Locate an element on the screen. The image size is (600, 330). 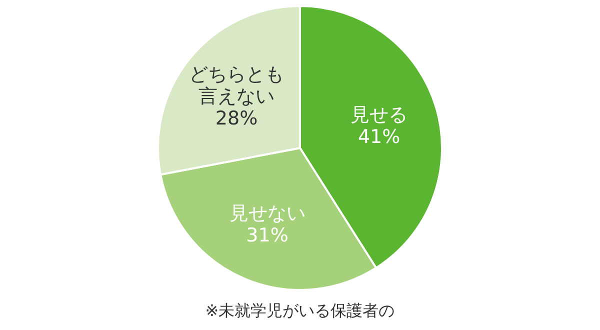
data-label: 31% is located at coordinates (267, 235).